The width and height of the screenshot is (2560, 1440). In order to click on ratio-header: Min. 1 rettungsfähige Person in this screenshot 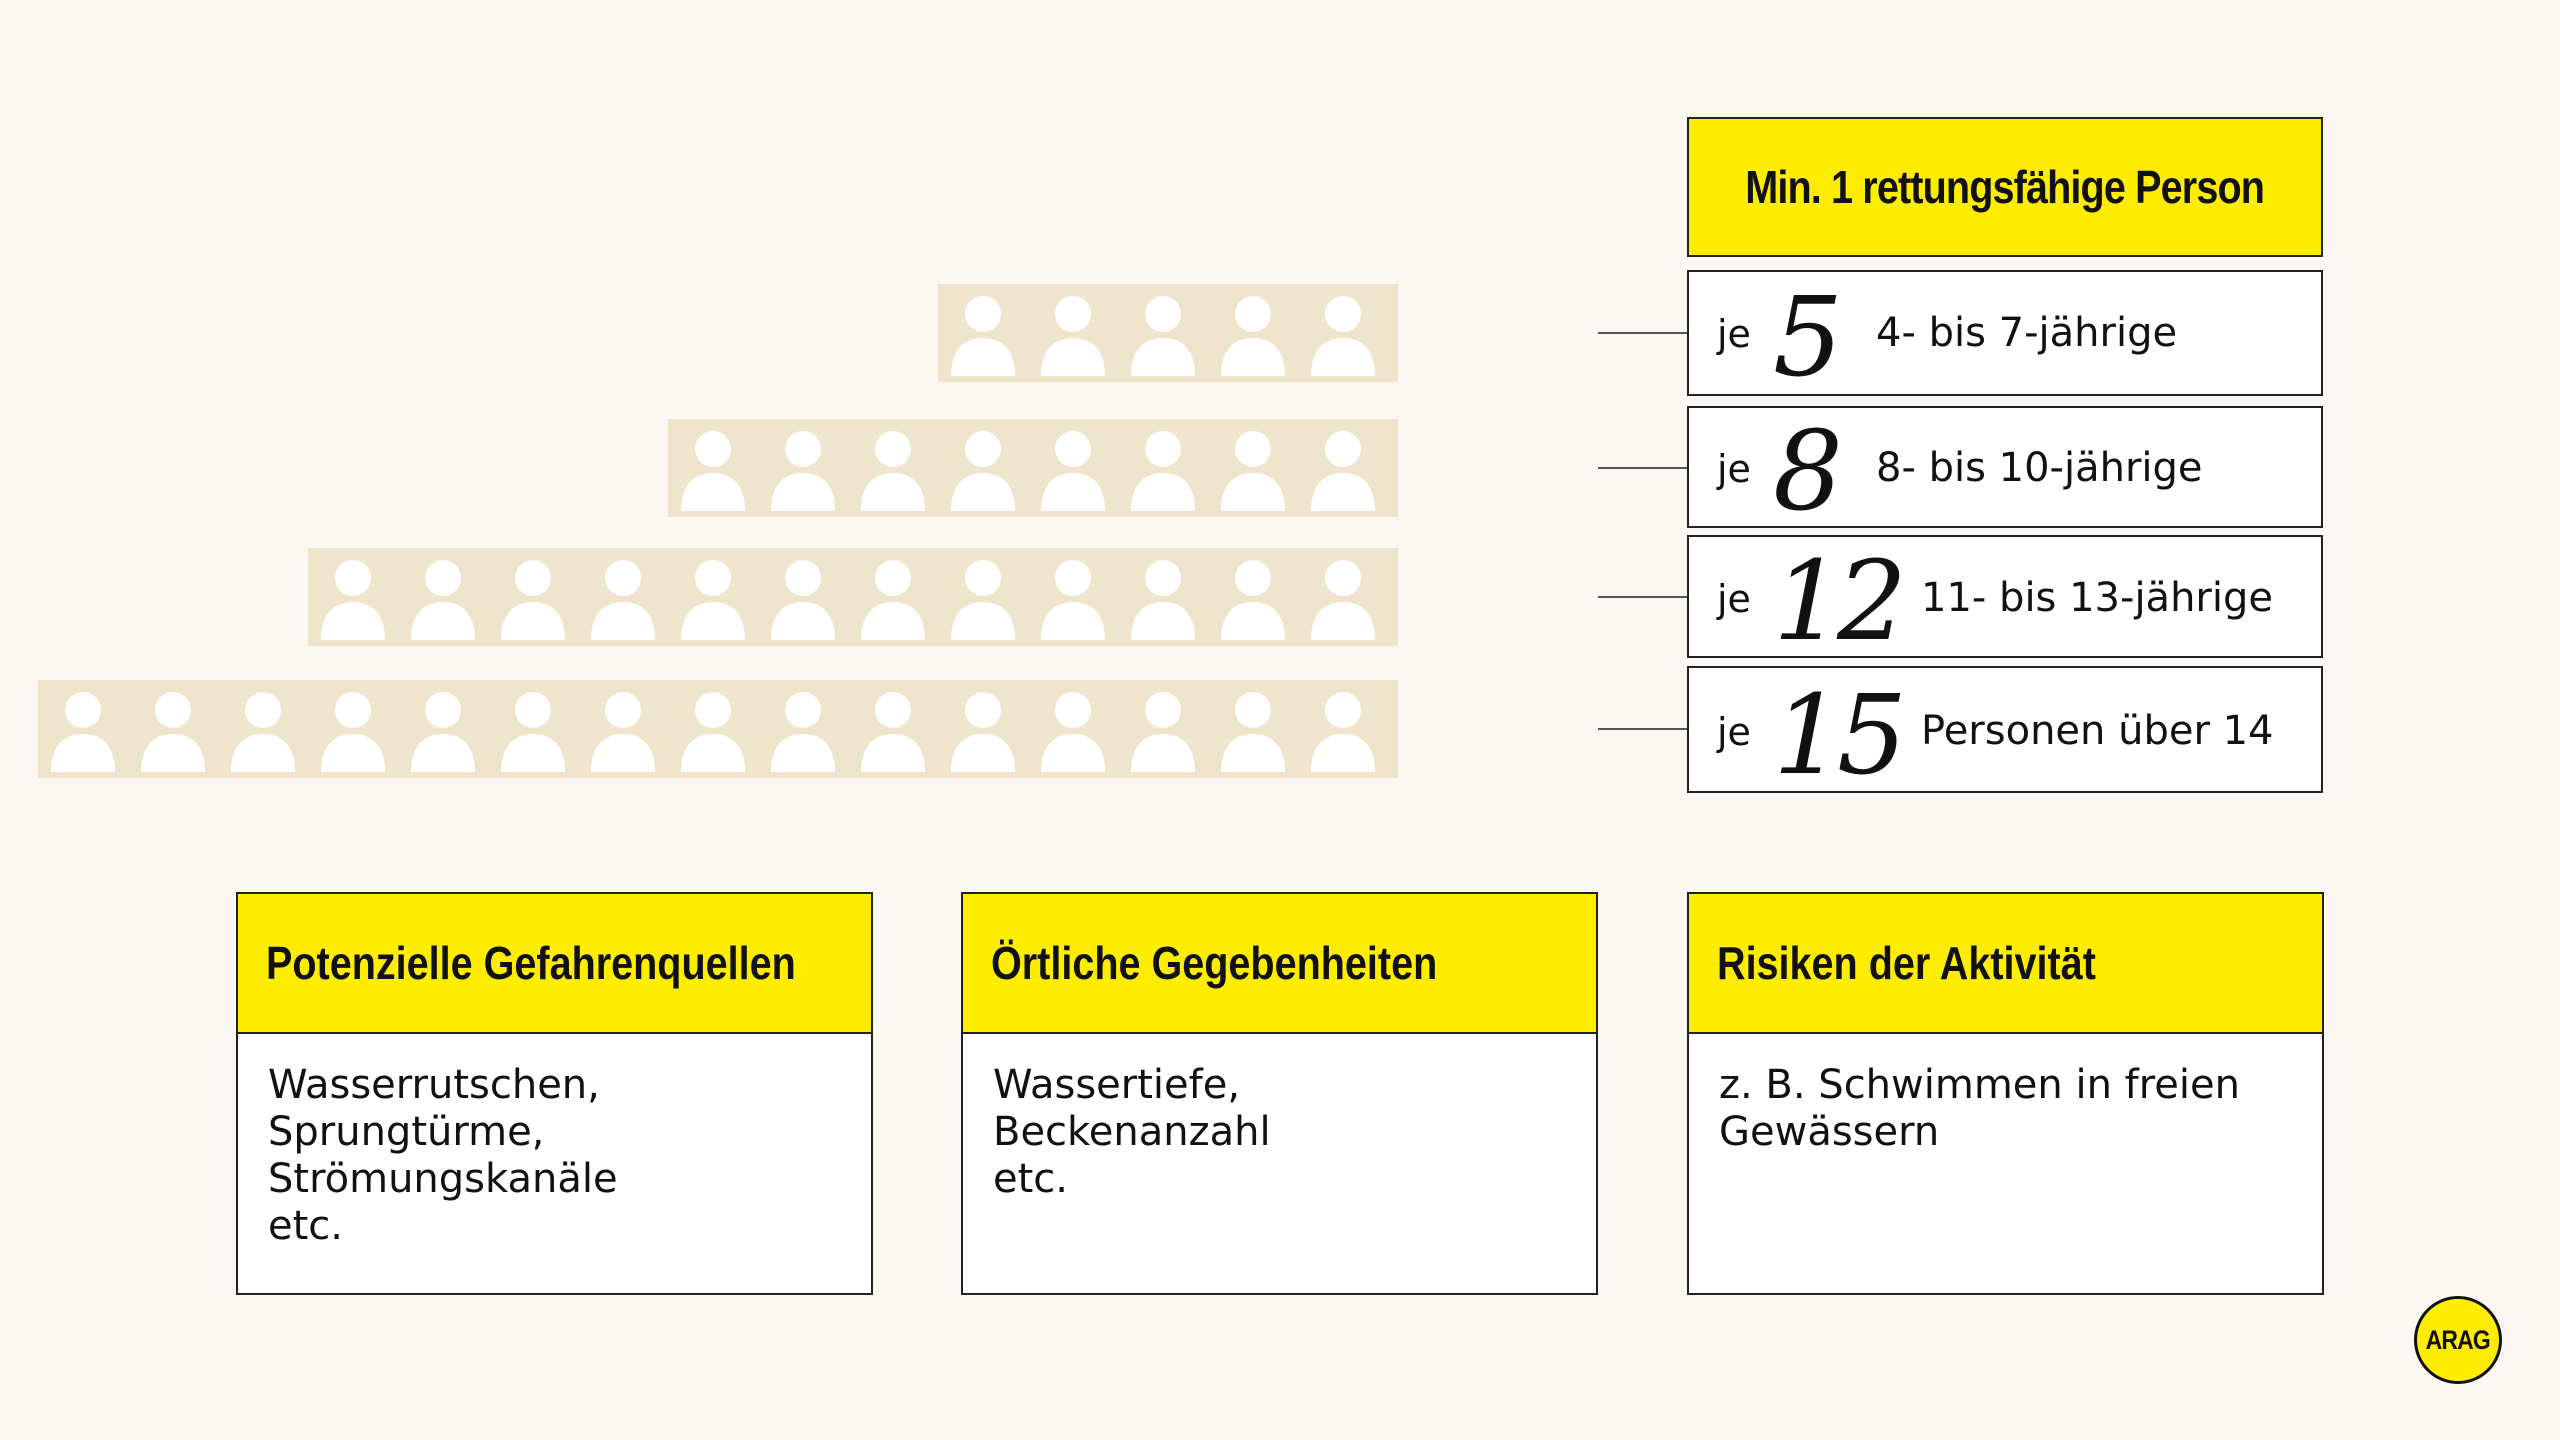, I will do `click(2005, 187)`.